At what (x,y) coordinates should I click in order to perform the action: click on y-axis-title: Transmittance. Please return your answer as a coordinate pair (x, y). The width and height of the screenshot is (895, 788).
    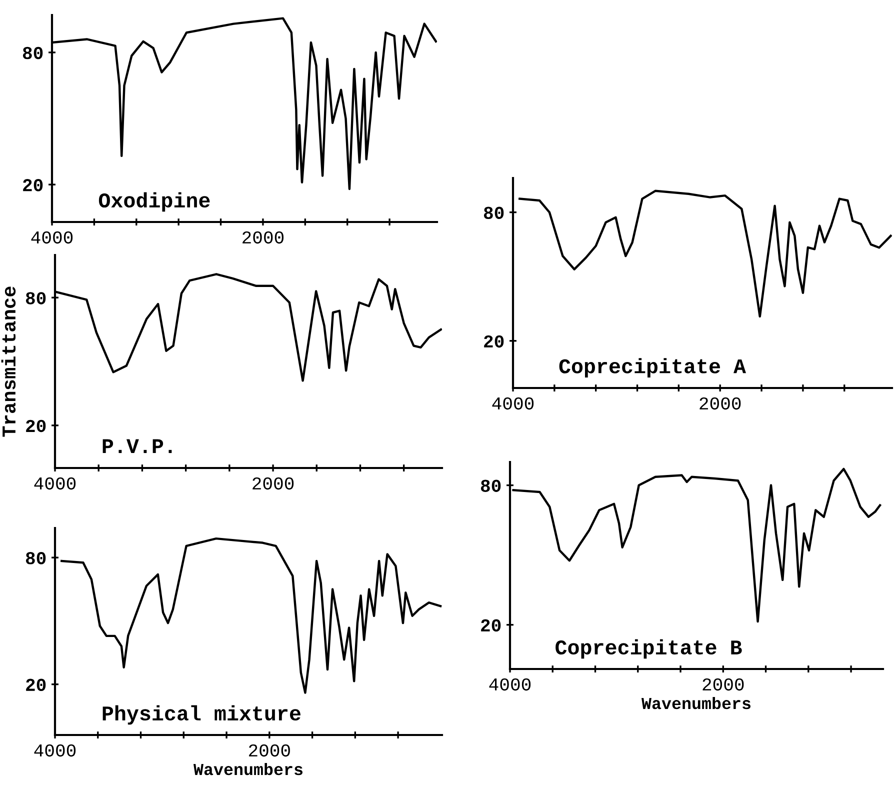
    Looking at the image, I should click on (8, 361).